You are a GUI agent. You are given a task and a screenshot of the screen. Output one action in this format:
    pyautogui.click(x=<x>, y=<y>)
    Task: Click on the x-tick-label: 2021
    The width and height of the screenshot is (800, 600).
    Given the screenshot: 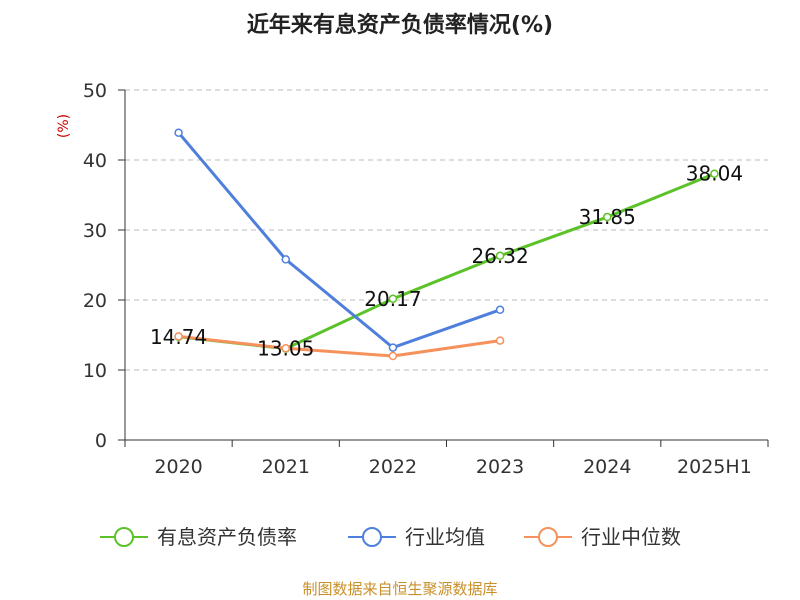 What is the action you would take?
    pyautogui.click(x=286, y=467)
    